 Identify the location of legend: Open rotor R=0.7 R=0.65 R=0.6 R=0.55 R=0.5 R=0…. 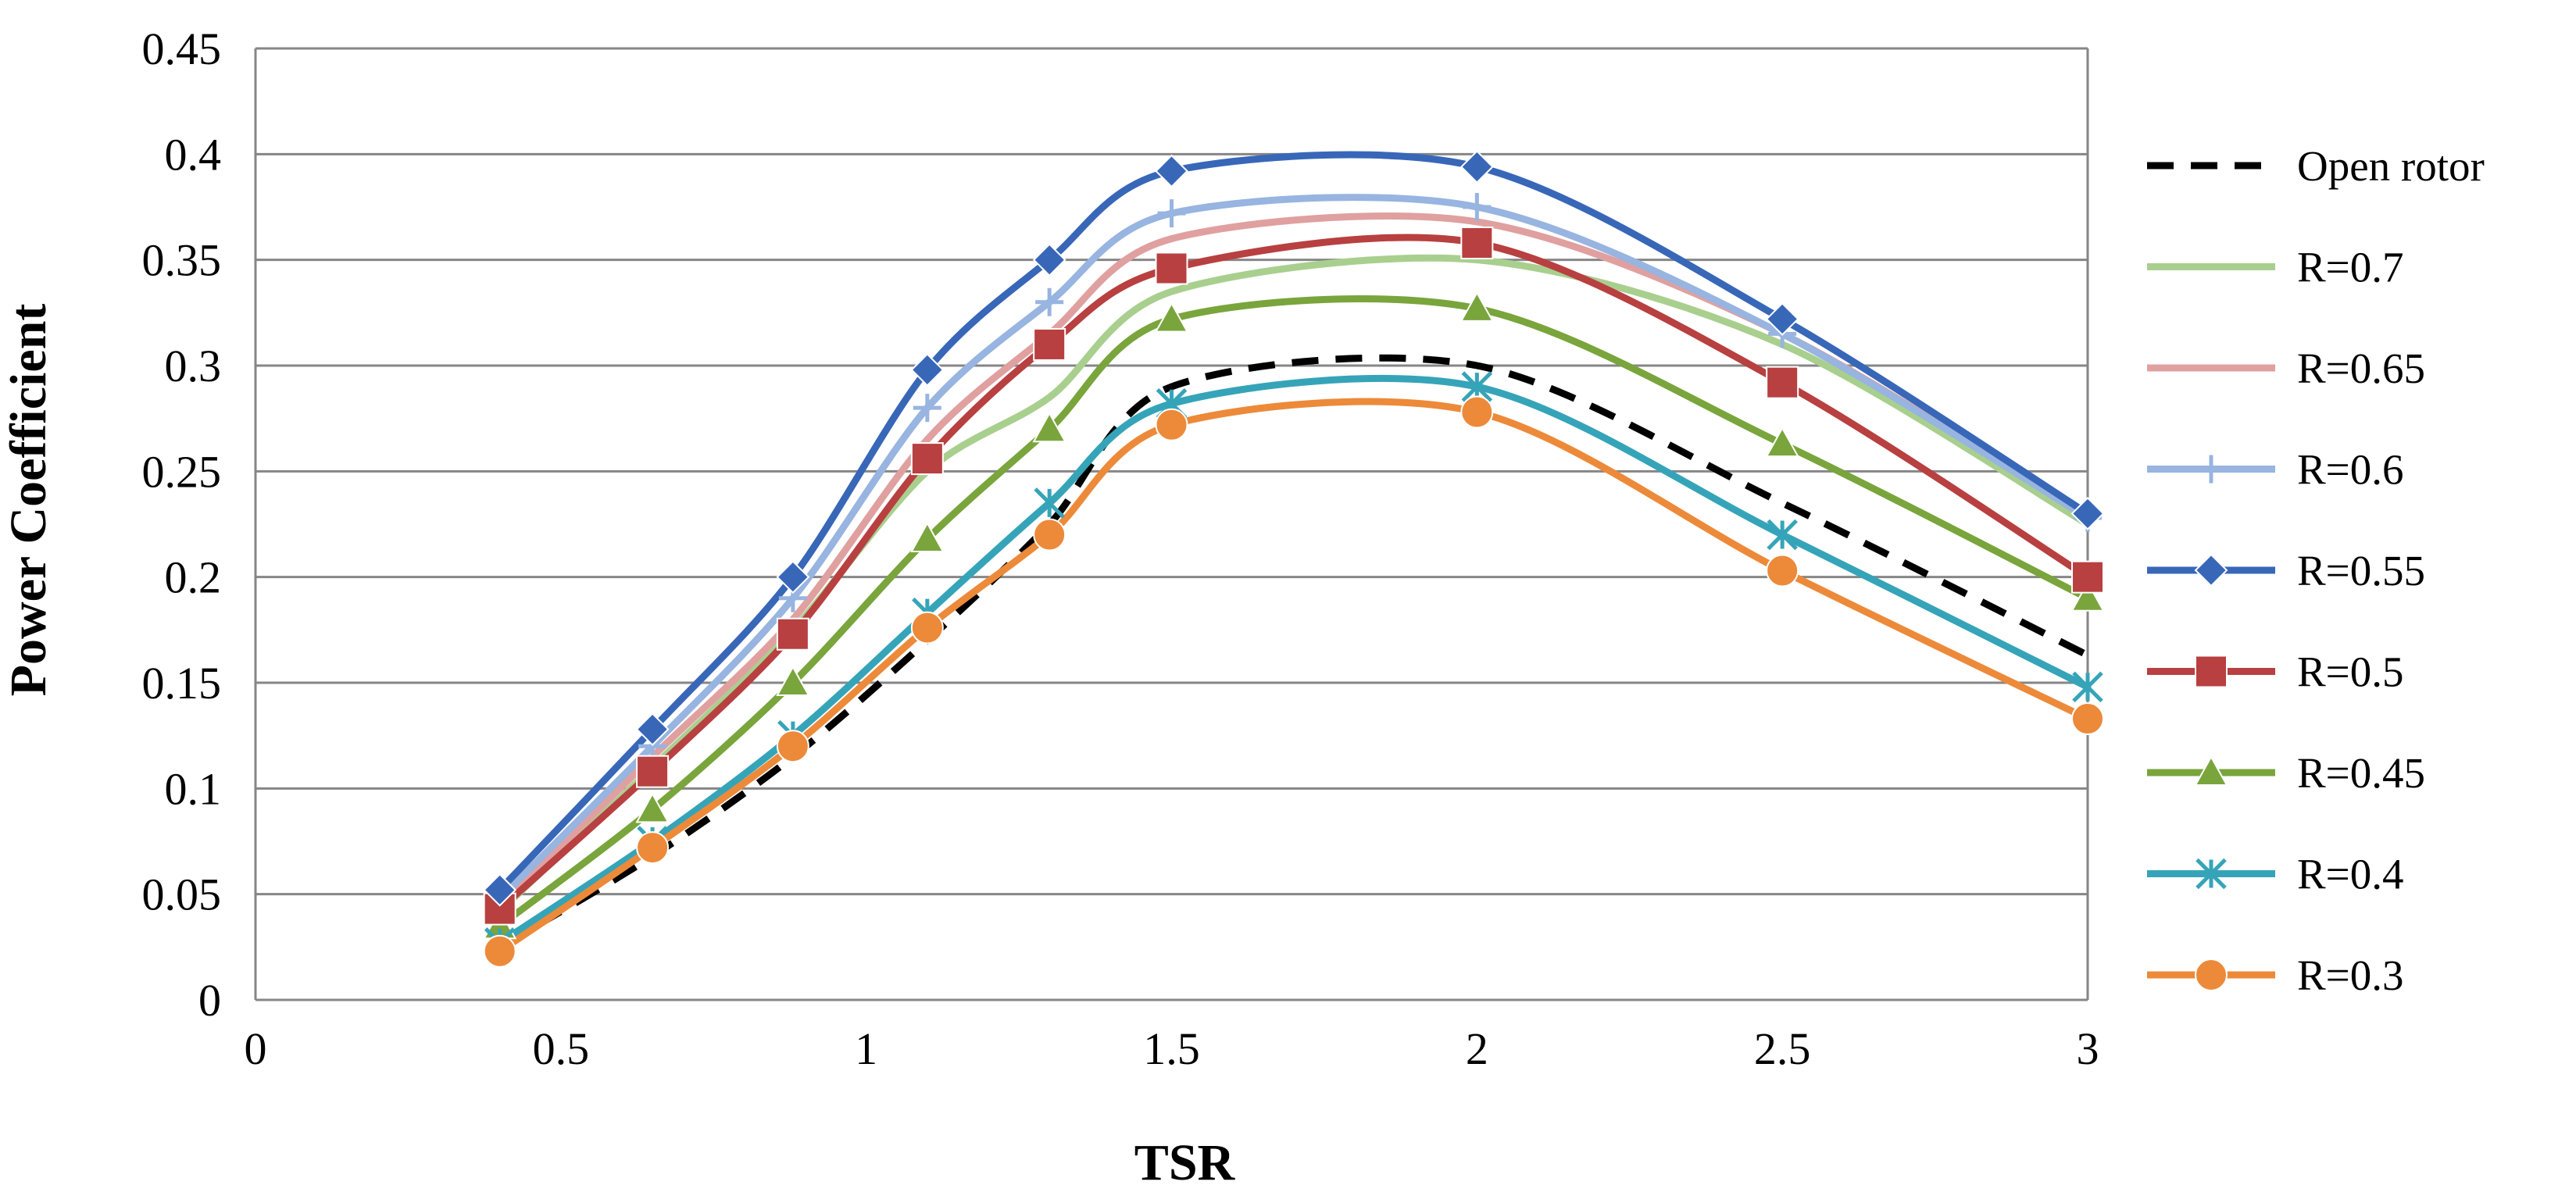
(2316, 571).